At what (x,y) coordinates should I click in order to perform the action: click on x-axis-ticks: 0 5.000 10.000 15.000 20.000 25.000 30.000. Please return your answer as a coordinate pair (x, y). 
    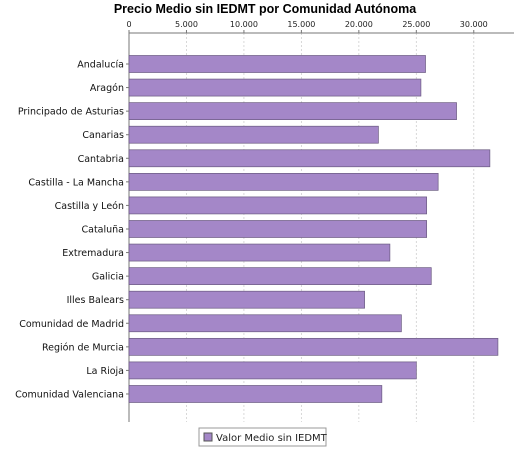
    Looking at the image, I should click on (307, 26).